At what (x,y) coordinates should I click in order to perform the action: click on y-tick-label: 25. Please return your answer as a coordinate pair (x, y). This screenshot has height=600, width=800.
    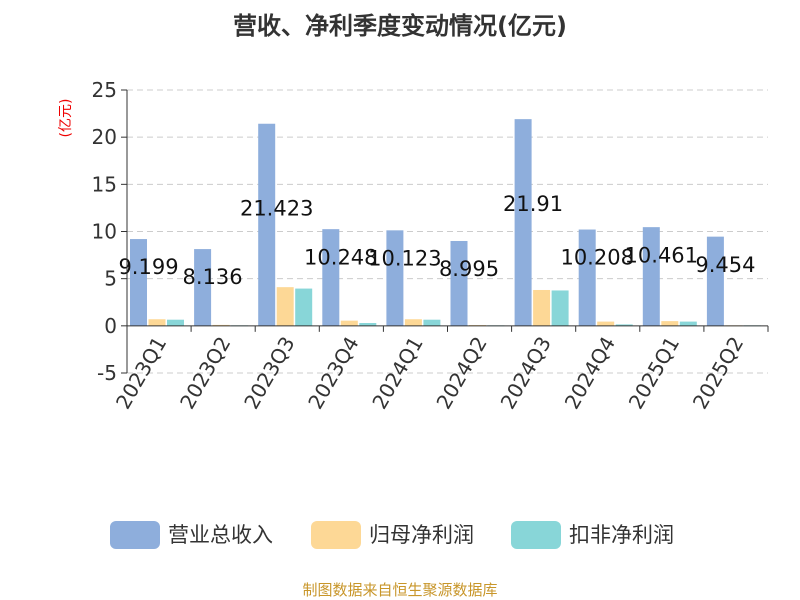
    Looking at the image, I should click on (104, 90).